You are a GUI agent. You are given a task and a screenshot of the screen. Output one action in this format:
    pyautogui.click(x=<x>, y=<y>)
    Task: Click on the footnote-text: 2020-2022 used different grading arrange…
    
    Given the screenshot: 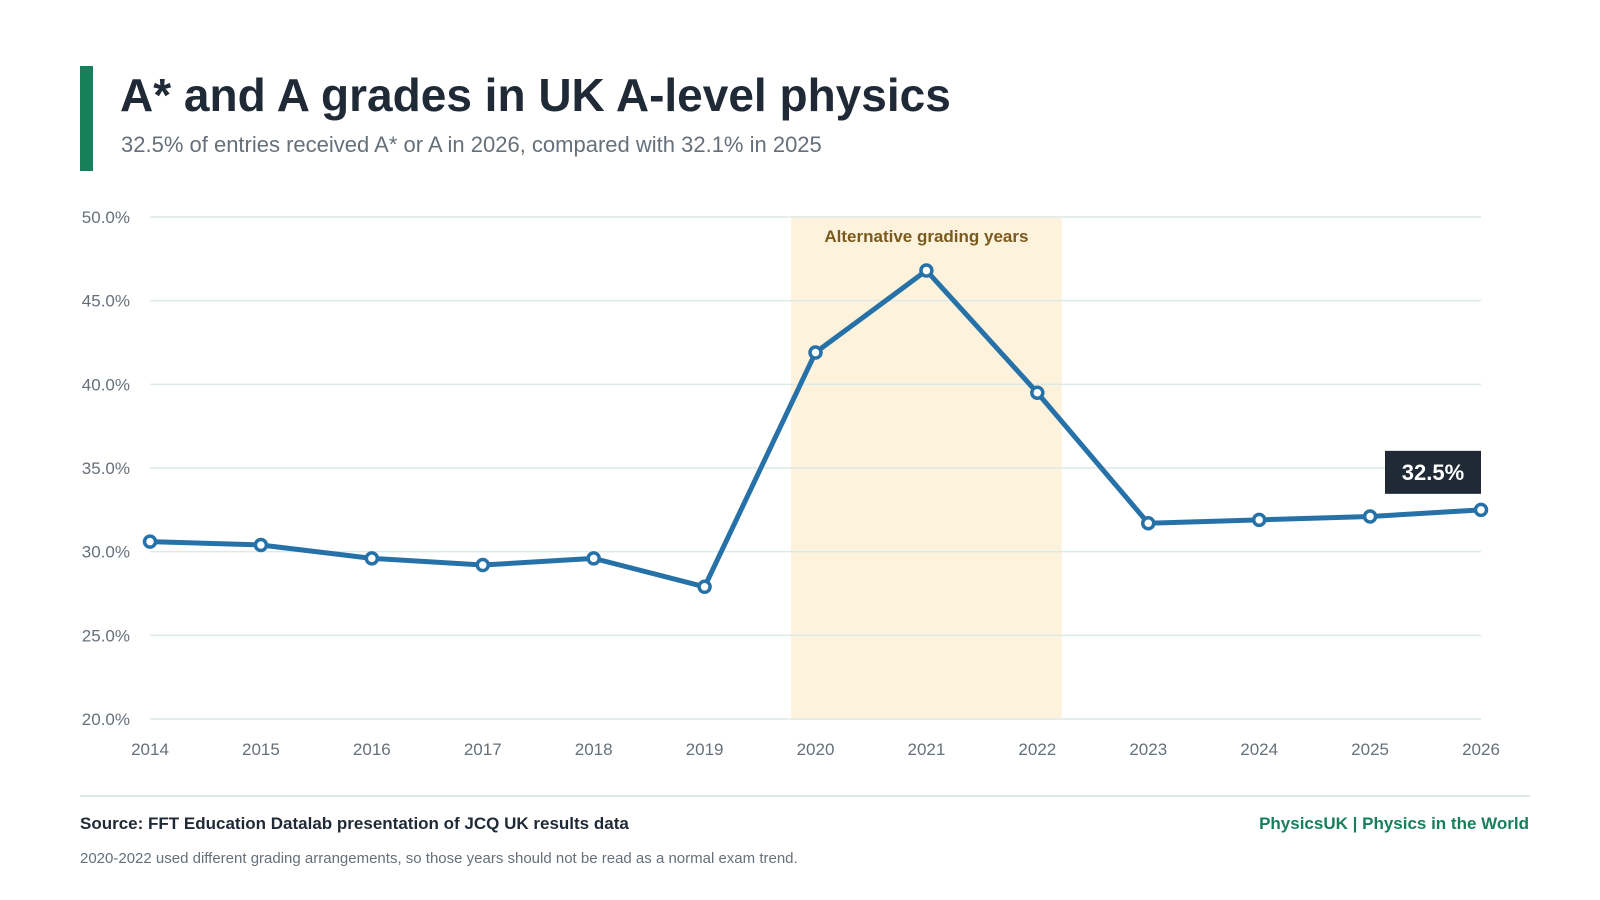 What is the action you would take?
    pyautogui.click(x=439, y=858)
    